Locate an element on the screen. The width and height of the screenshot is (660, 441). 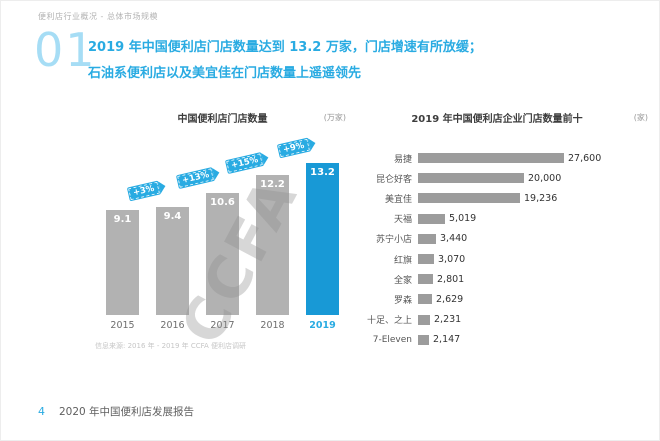
rank-label: 十足、之上 is located at coordinates (389, 321).